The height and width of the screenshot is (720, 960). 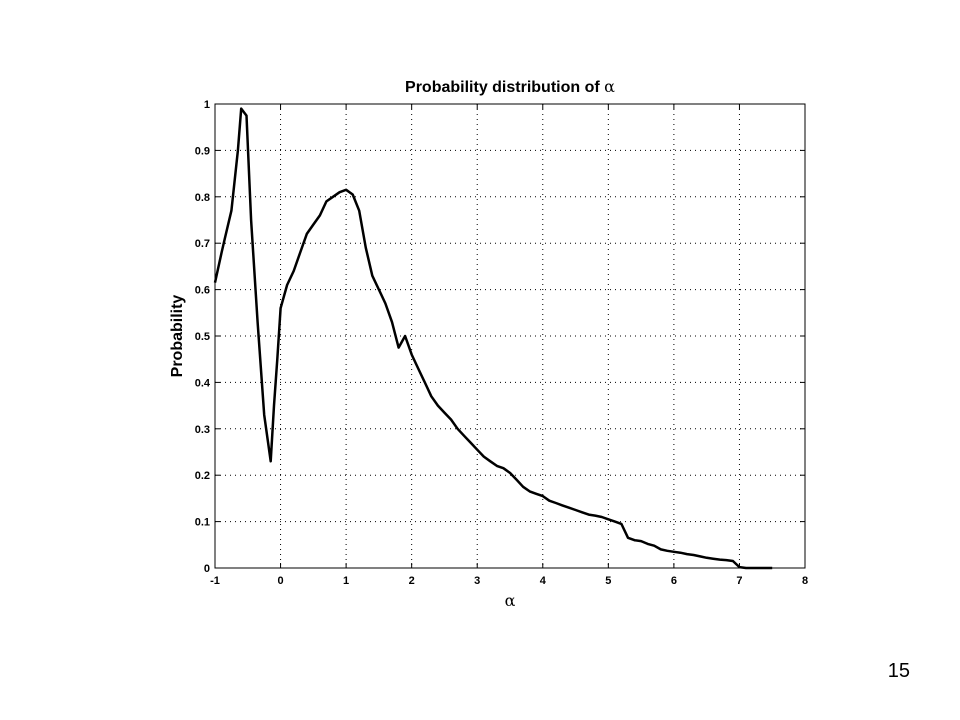 What do you see at coordinates (177, 336) in the screenshot?
I see `y-axis-label: Probability` at bounding box center [177, 336].